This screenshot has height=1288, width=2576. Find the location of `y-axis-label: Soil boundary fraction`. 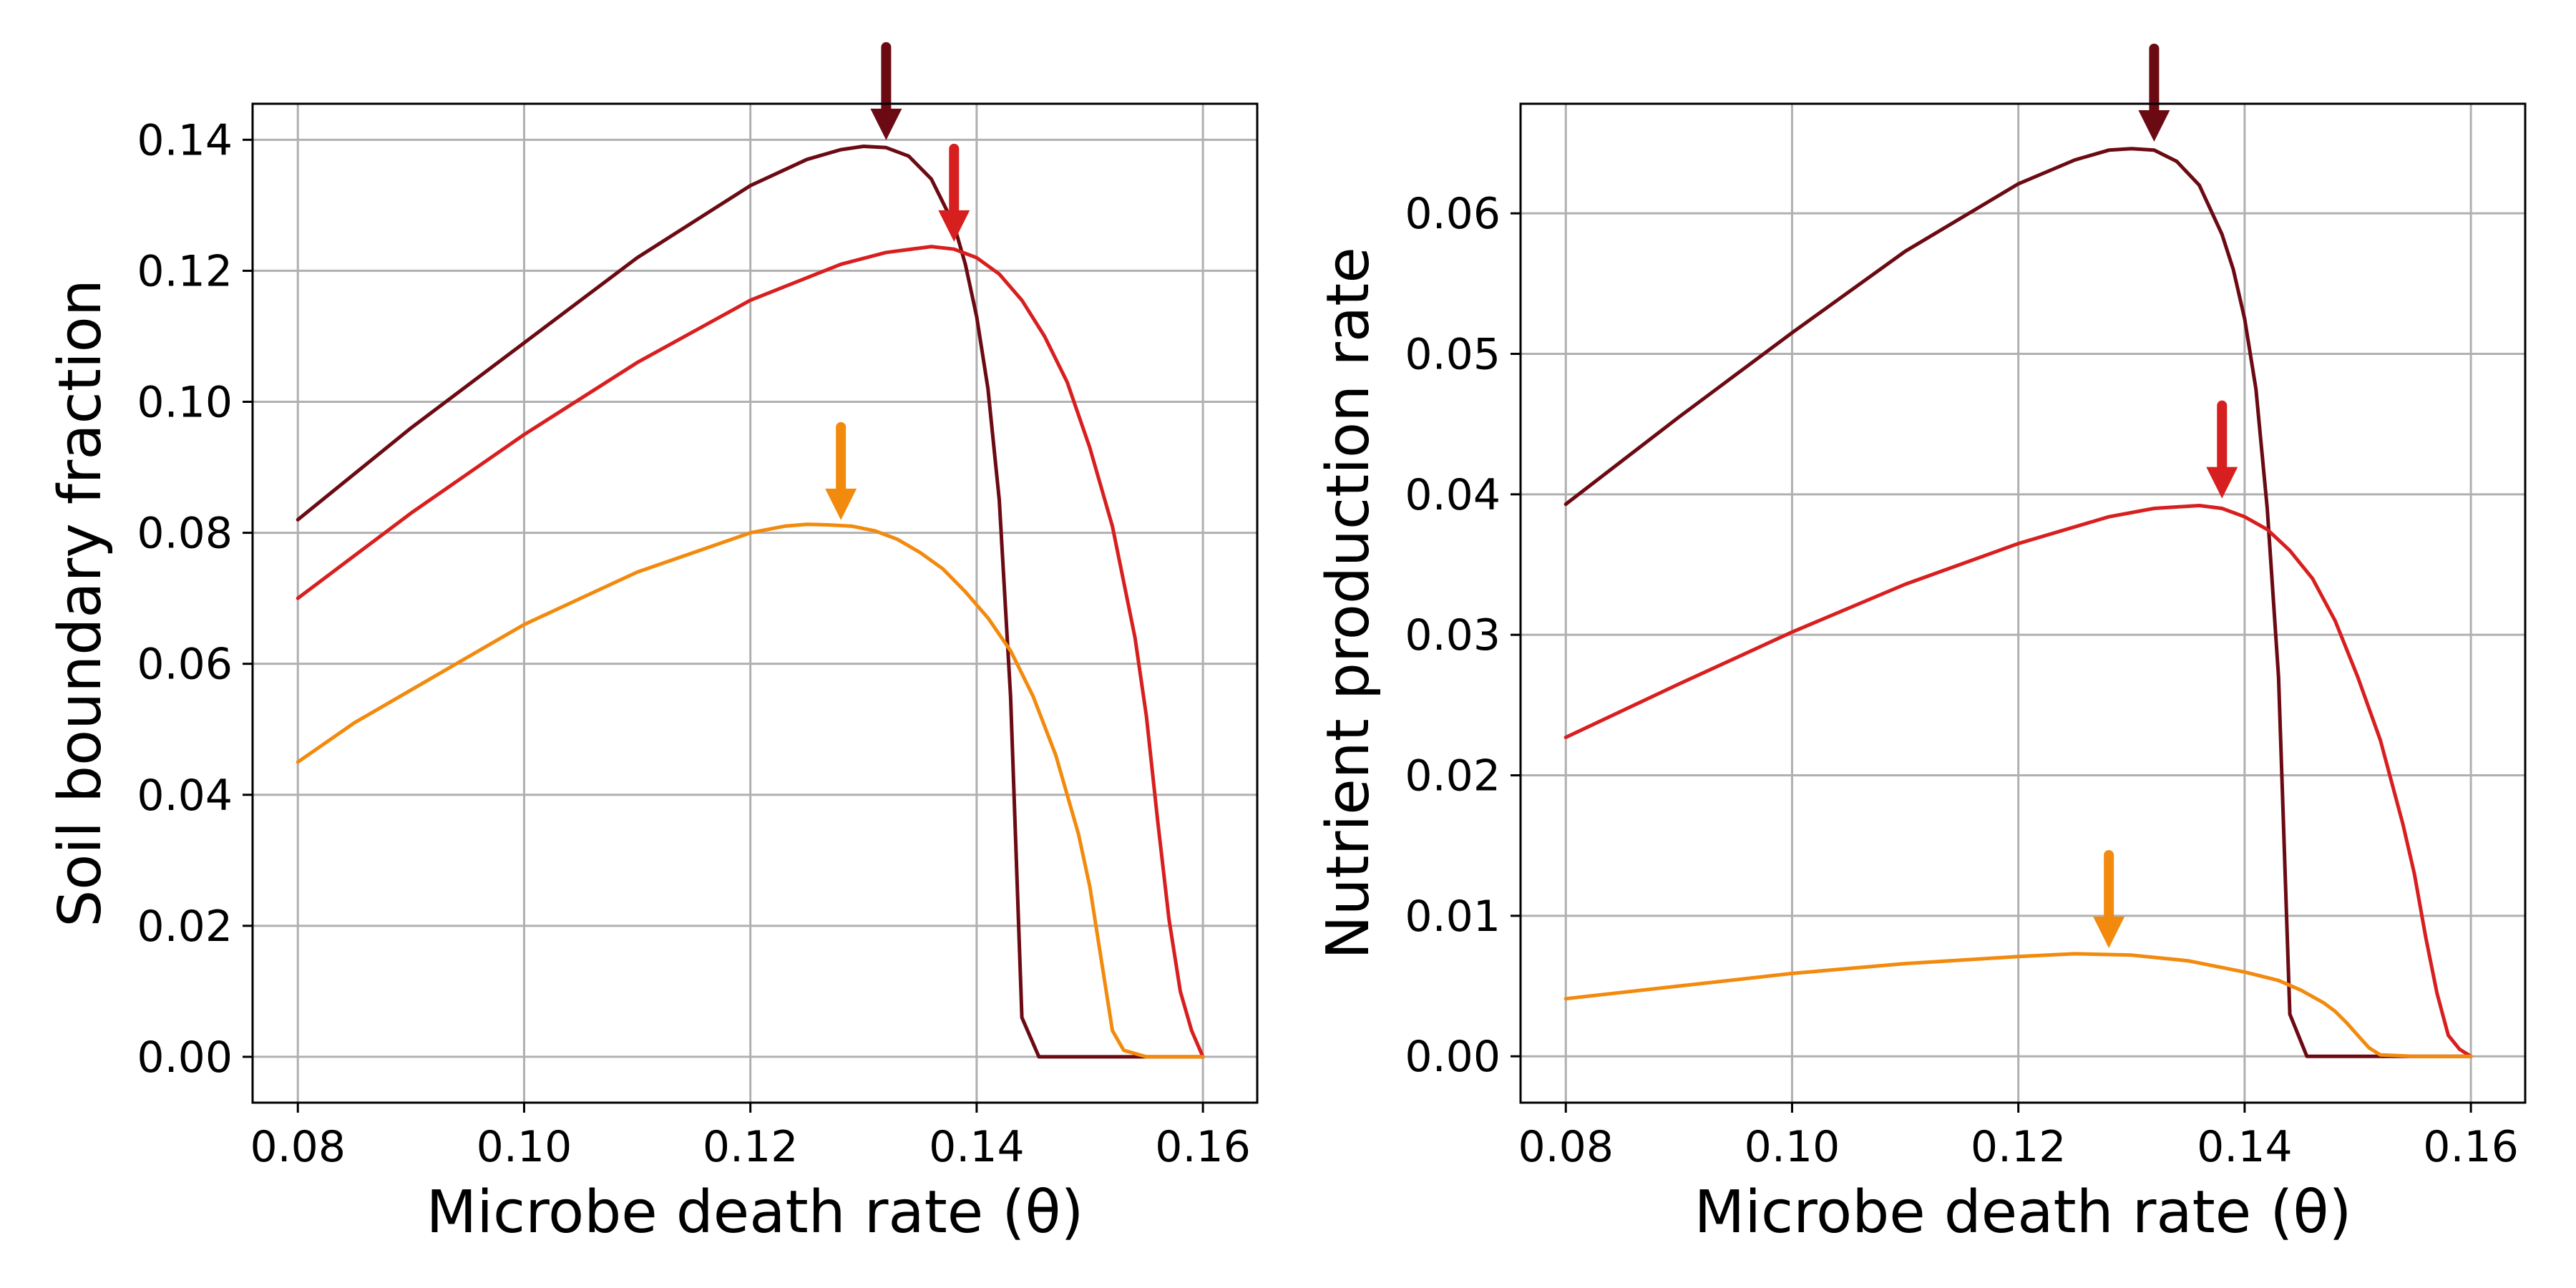

y-axis-label: Soil boundary fraction is located at coordinates (80, 603).